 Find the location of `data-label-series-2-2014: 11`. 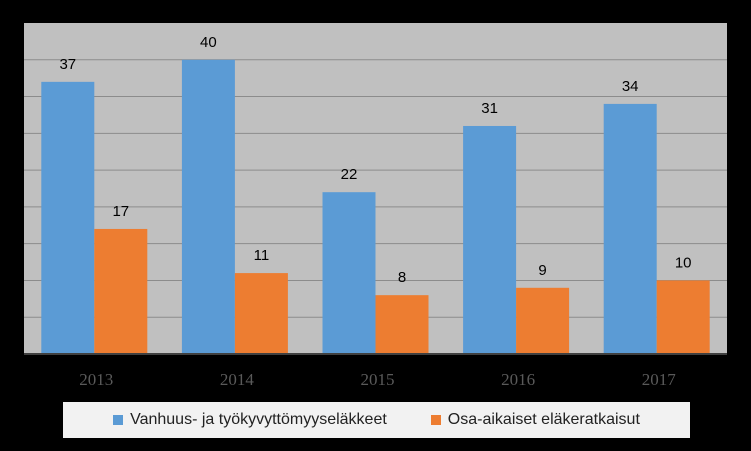

data-label-series-2-2014: 11 is located at coordinates (262, 255).